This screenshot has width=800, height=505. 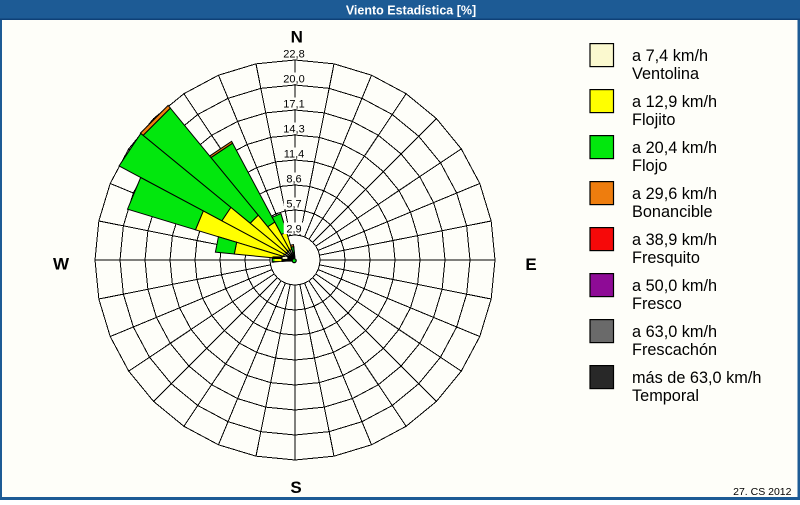 What do you see at coordinates (674, 240) in the screenshot?
I see `svg-text: a 38,9 km/h` at bounding box center [674, 240].